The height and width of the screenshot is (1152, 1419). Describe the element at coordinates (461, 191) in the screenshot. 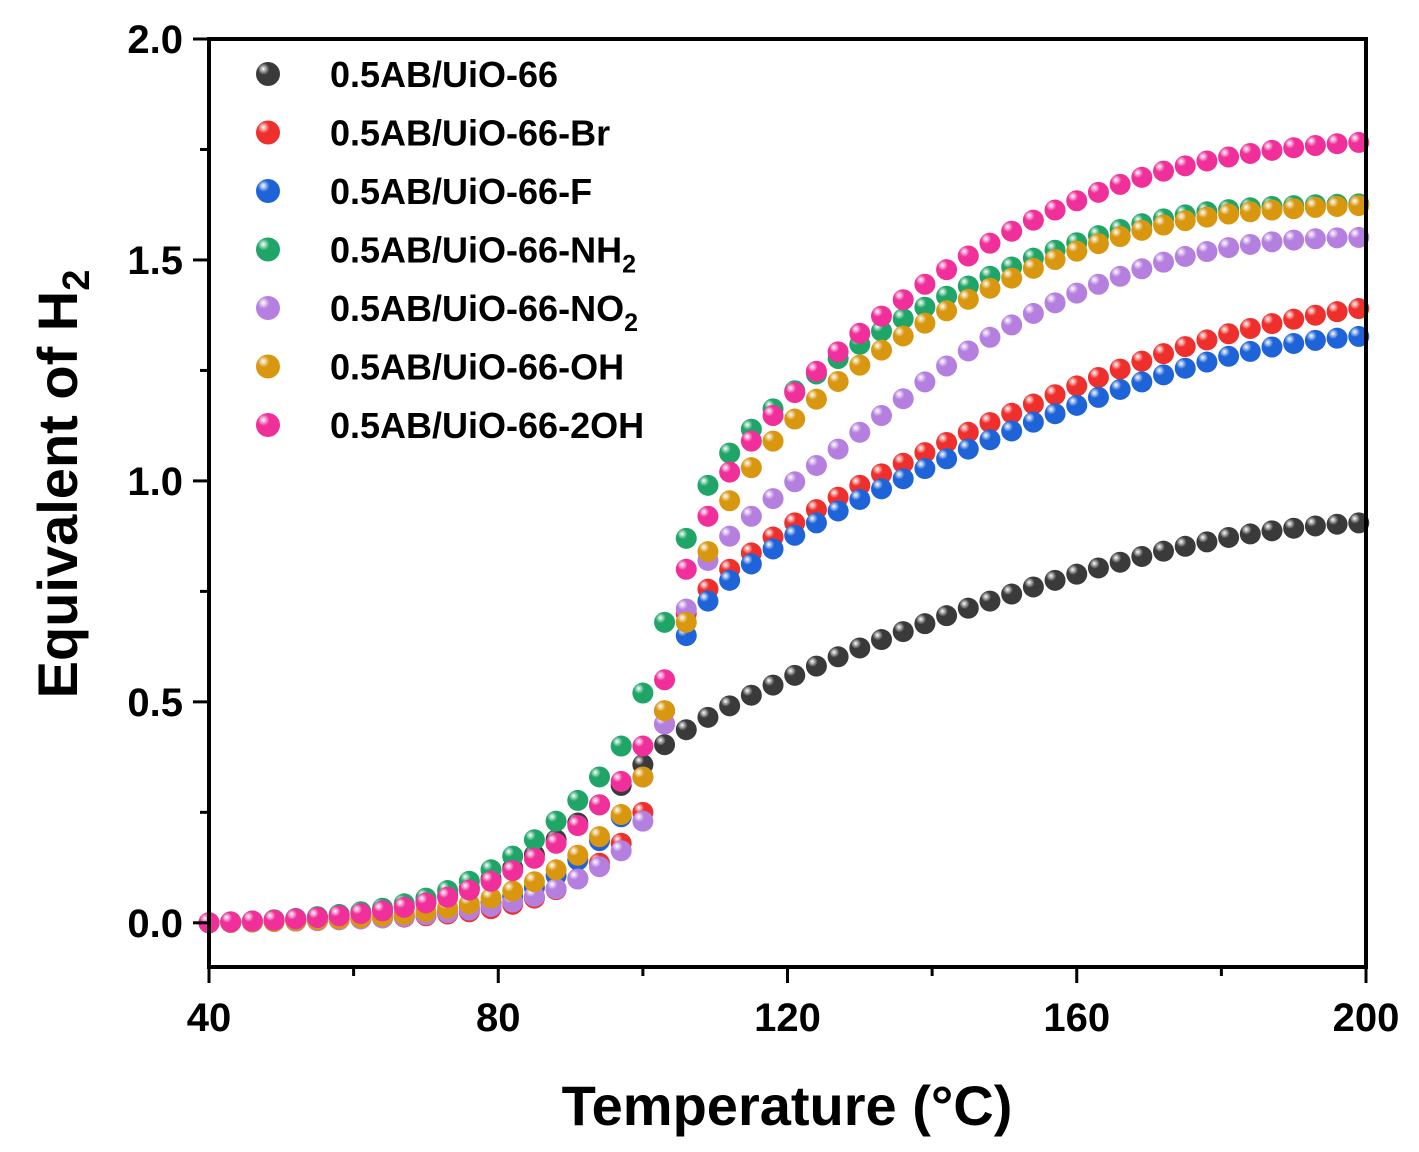

I see `legend-label: 0.5AB/UiO-66-F` at that location.